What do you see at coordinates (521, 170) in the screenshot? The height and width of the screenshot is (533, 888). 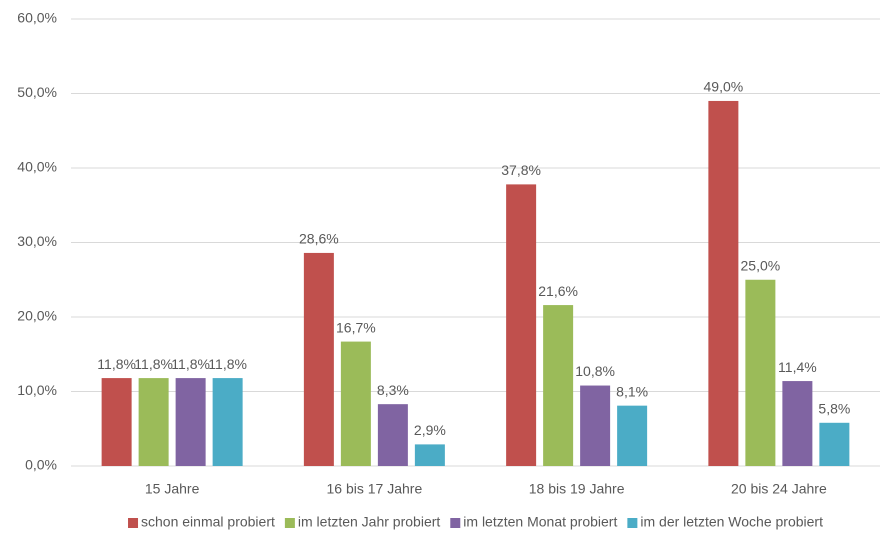 I see `value-label: 37,8%` at bounding box center [521, 170].